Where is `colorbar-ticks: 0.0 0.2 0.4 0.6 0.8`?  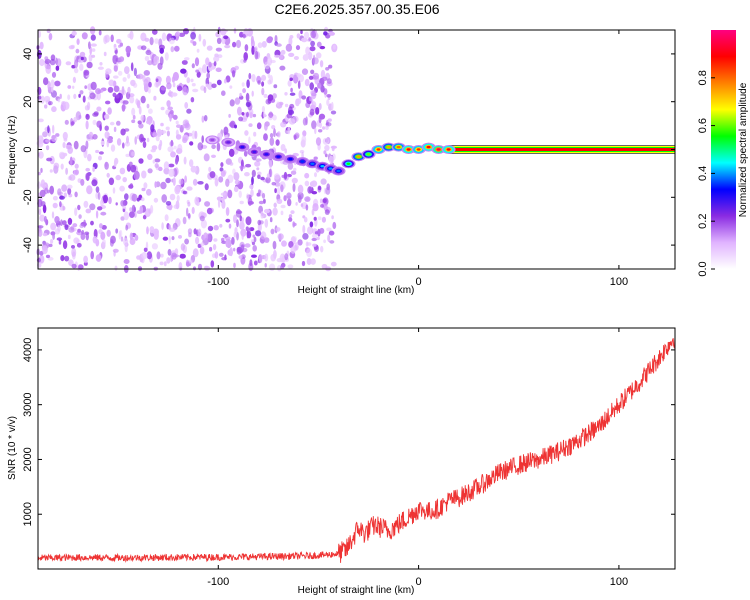 colorbar-ticks: 0.0 0.2 0.4 0.6 0.8 is located at coordinates (706, 173).